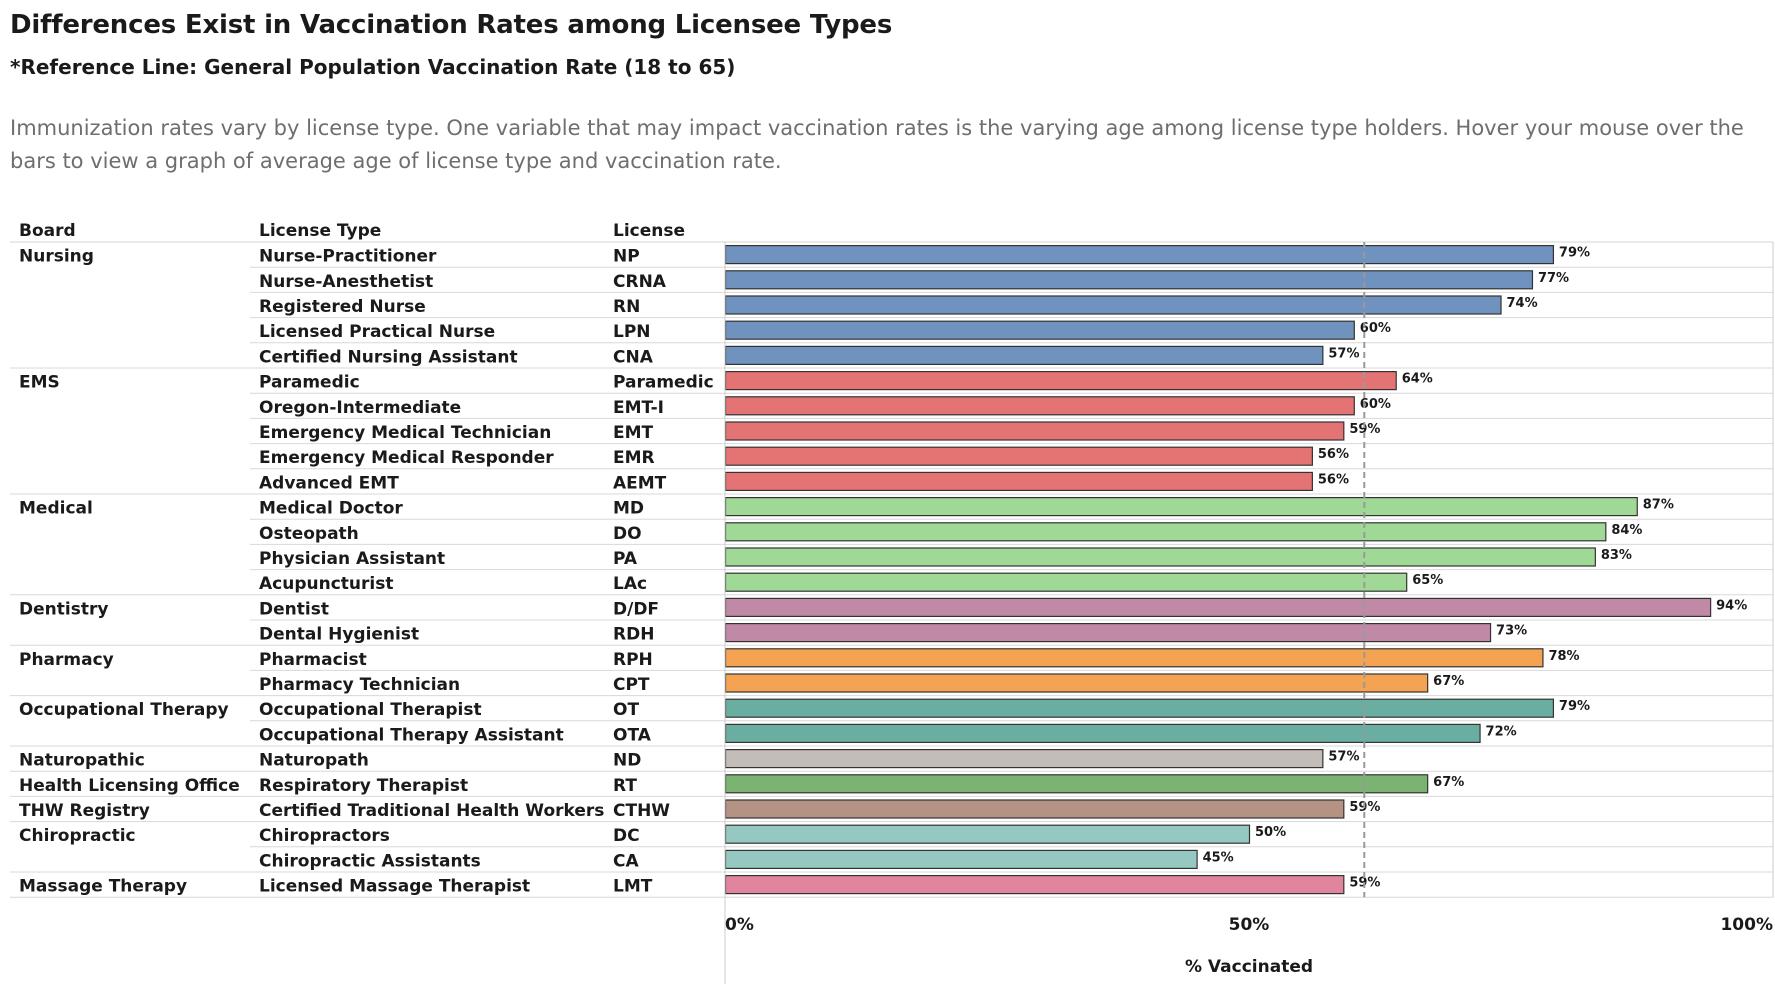  What do you see at coordinates (309, 534) in the screenshot?
I see `license-type-name: Osteopath` at bounding box center [309, 534].